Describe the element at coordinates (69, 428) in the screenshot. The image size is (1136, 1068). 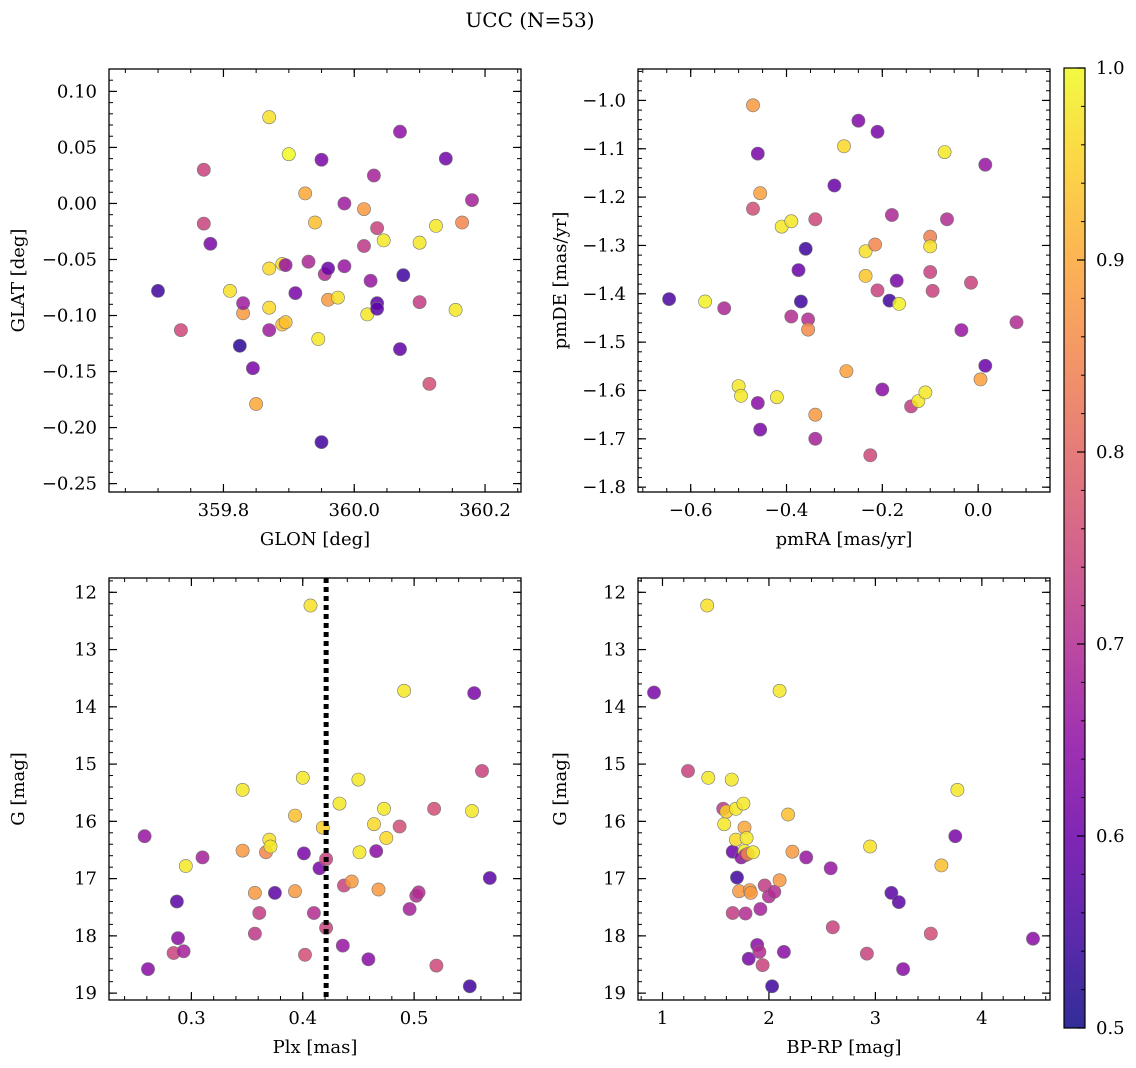
I see `y-tick-label: −0.20` at that location.